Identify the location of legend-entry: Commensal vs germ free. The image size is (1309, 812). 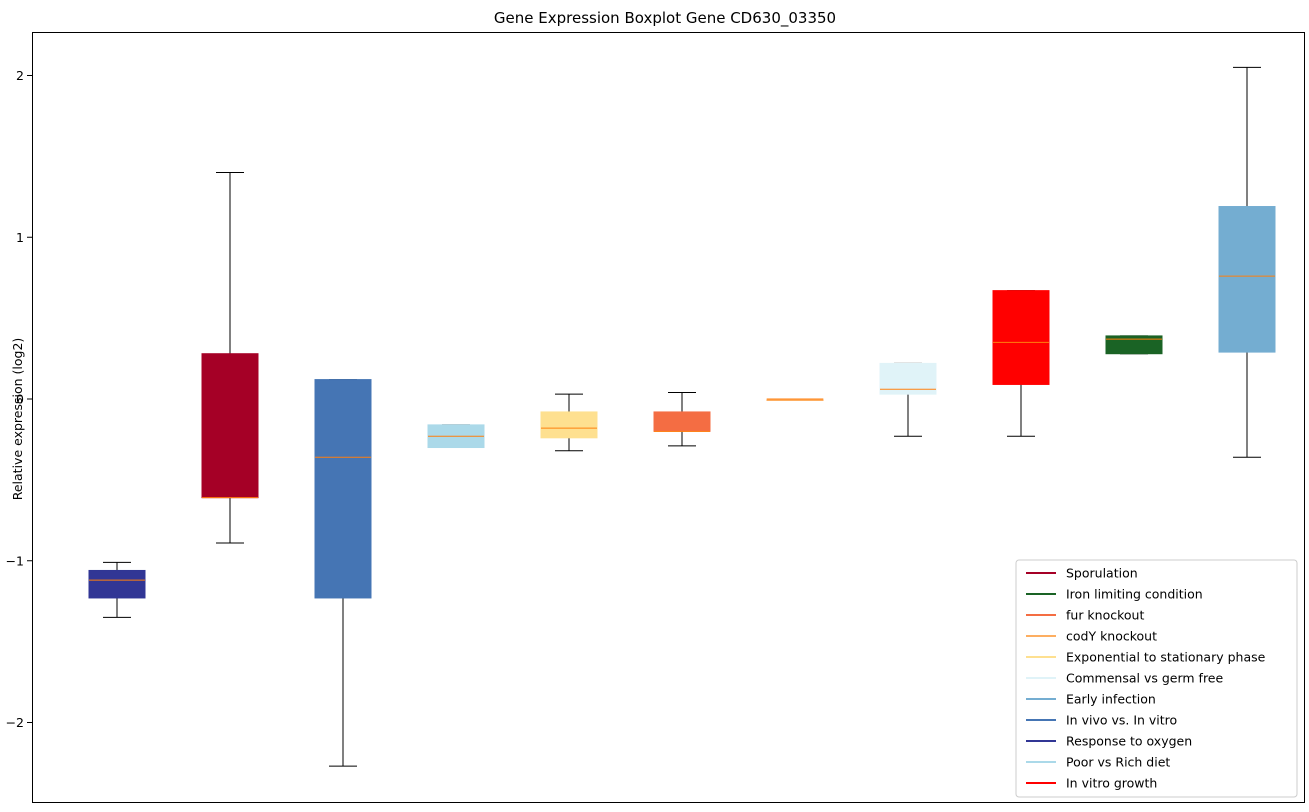
(1124, 678).